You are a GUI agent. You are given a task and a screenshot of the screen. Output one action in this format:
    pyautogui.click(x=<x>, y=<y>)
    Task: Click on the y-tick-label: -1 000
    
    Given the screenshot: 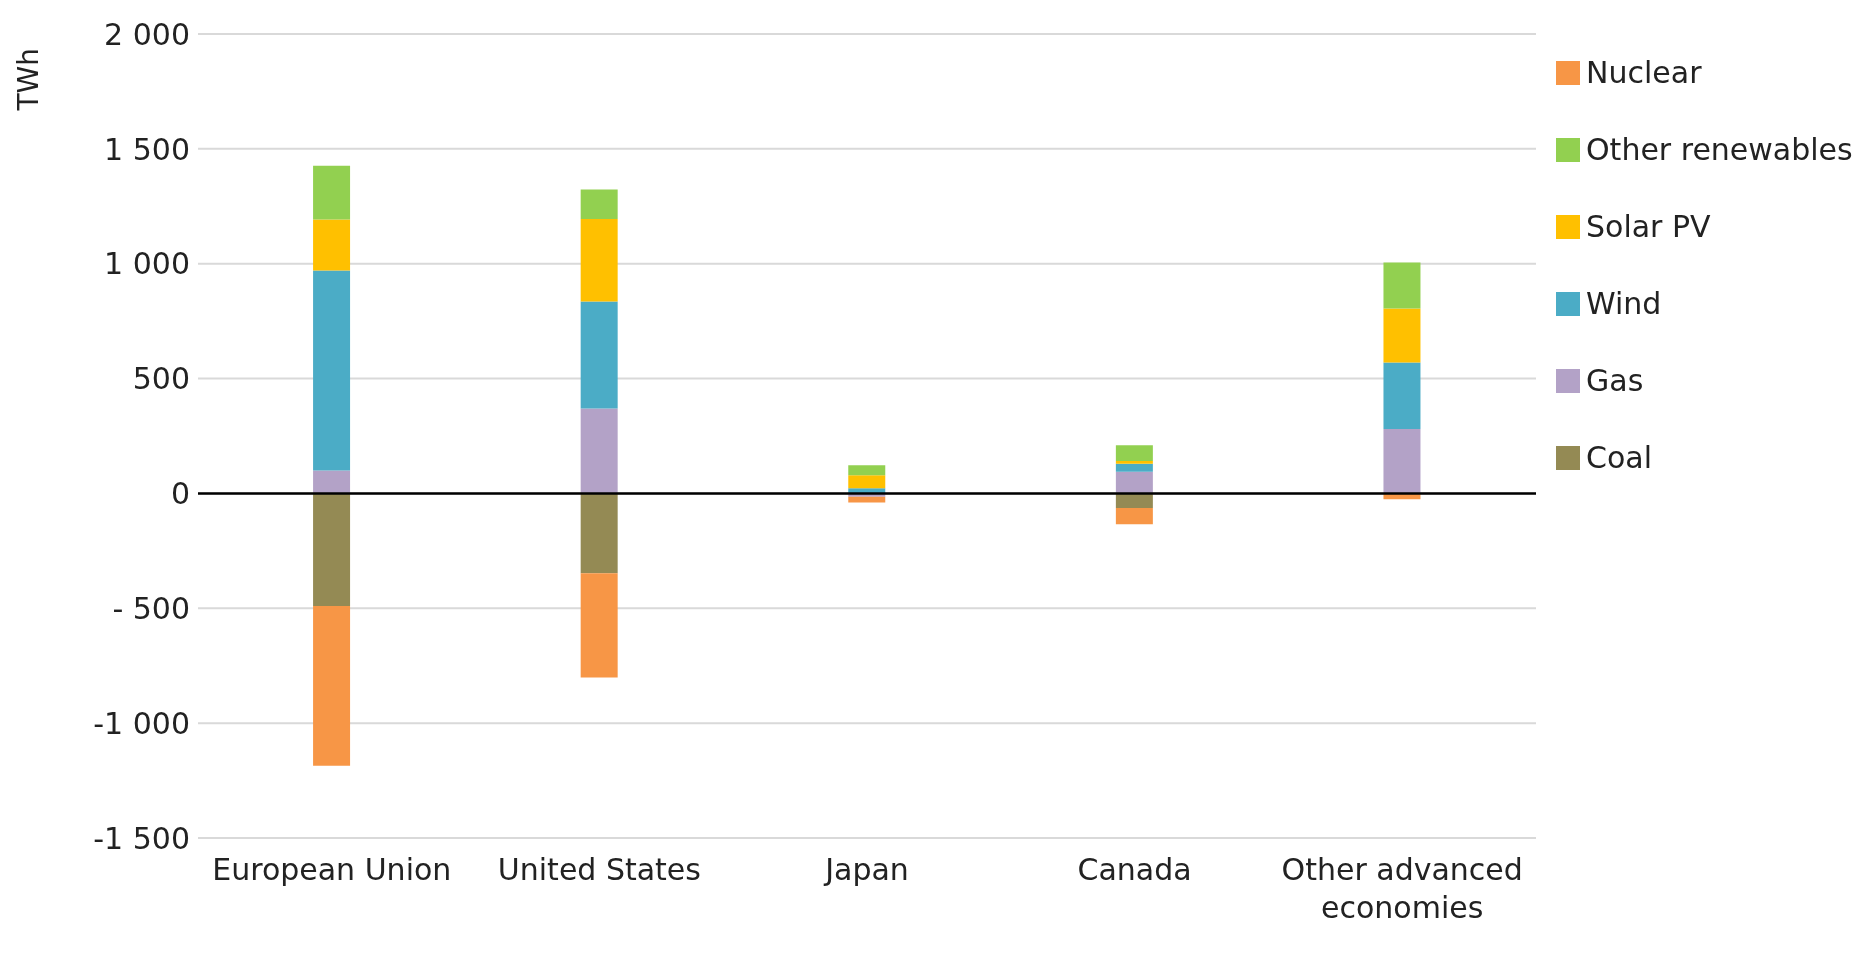 What is the action you would take?
    pyautogui.click(x=141, y=723)
    